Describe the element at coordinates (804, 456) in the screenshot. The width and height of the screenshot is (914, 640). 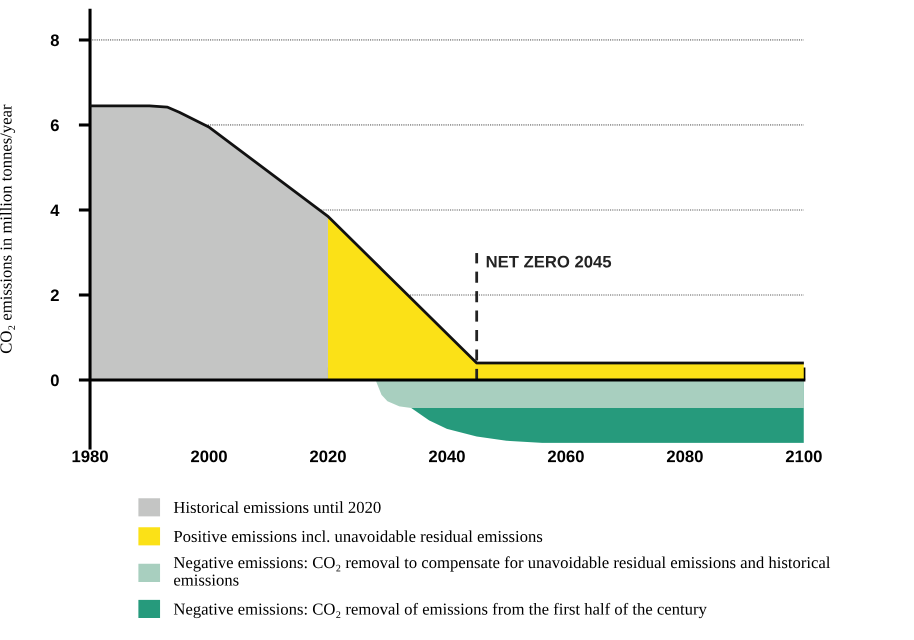
I see `x-tick-label: 2100` at that location.